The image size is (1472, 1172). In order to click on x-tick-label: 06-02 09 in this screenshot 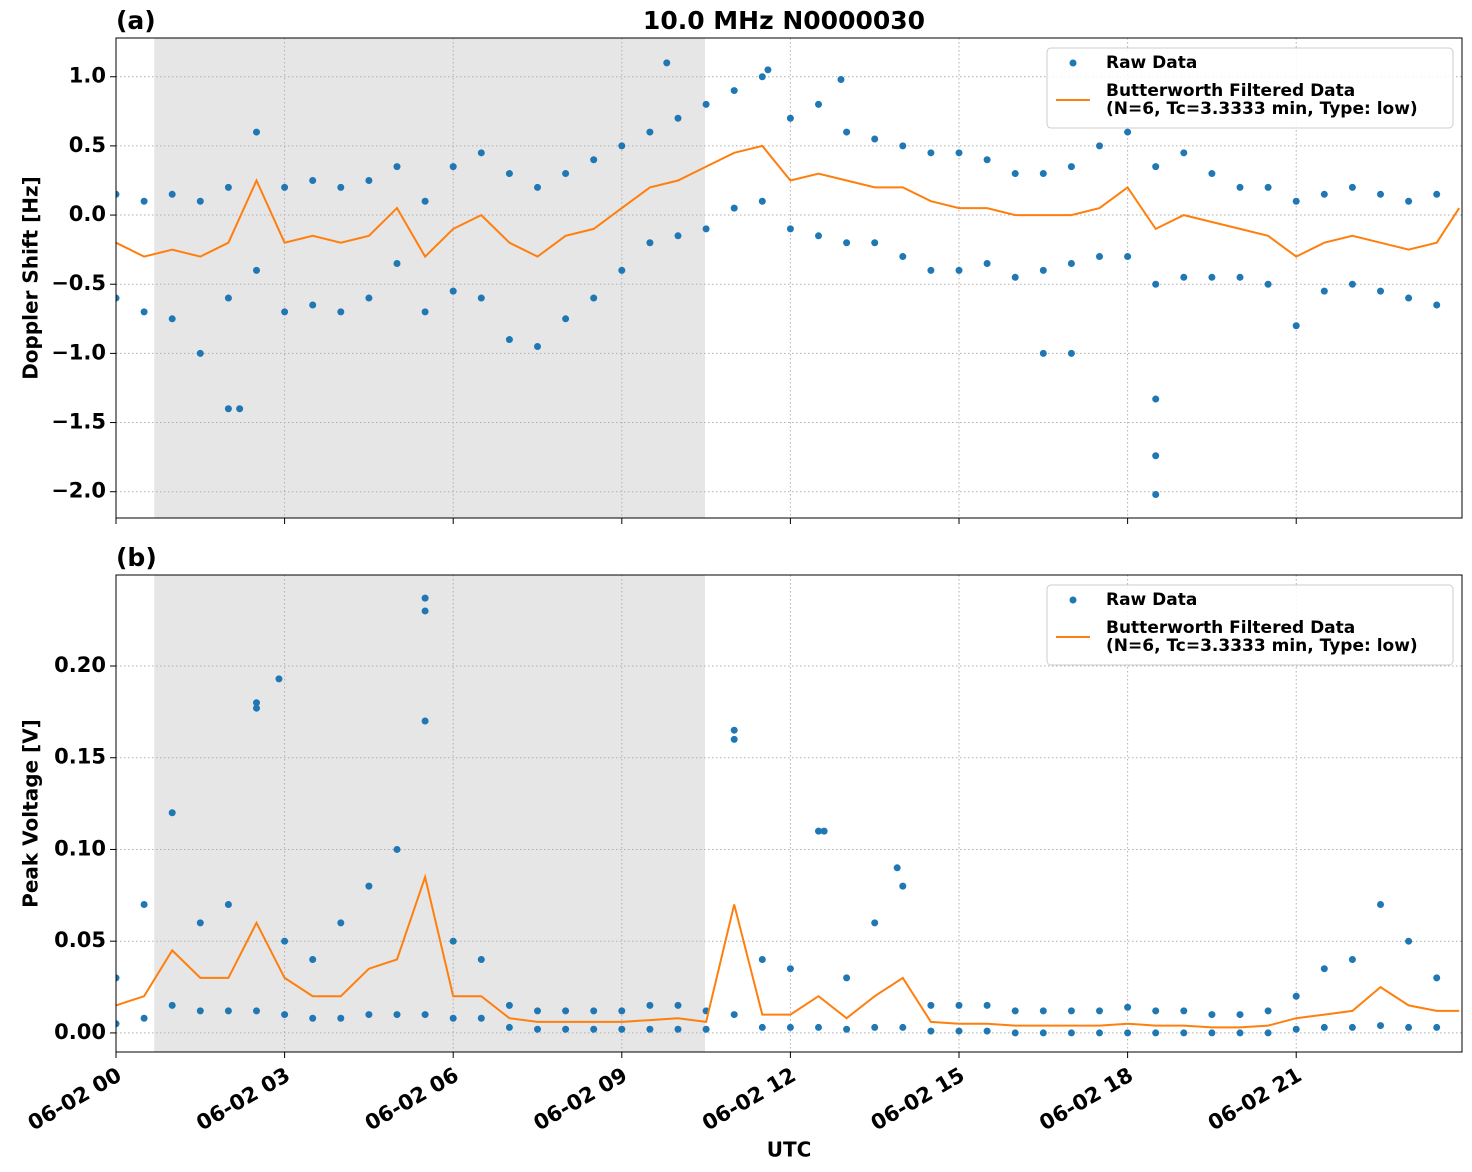, I will do `click(580, 1099)`.